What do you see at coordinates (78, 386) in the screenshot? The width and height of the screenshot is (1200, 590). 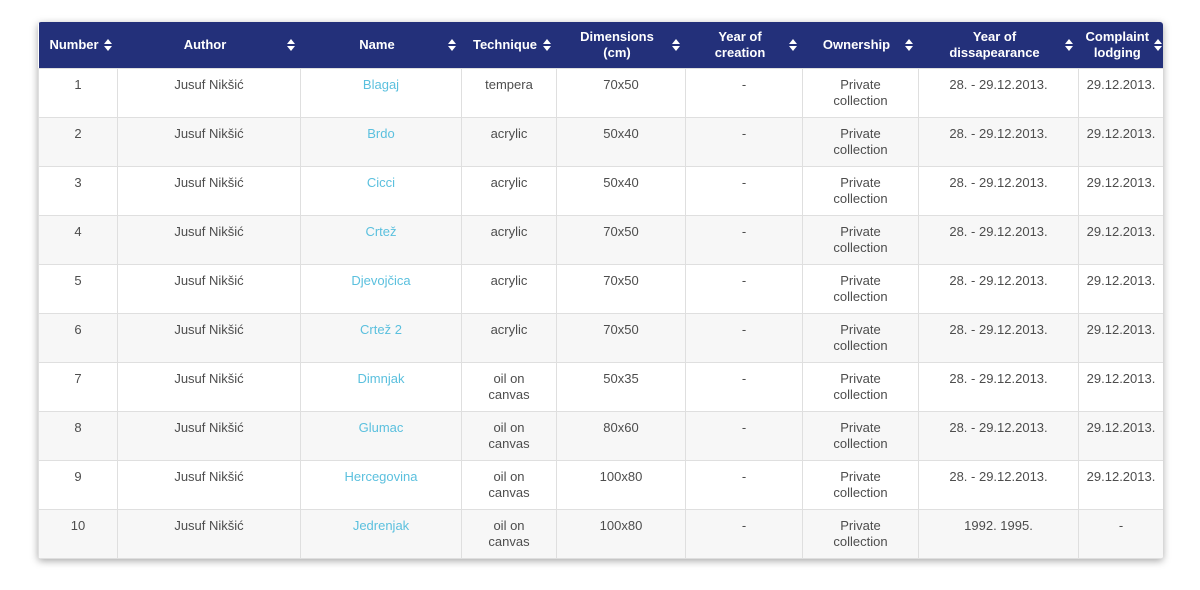 I see `cell-number: 7` at bounding box center [78, 386].